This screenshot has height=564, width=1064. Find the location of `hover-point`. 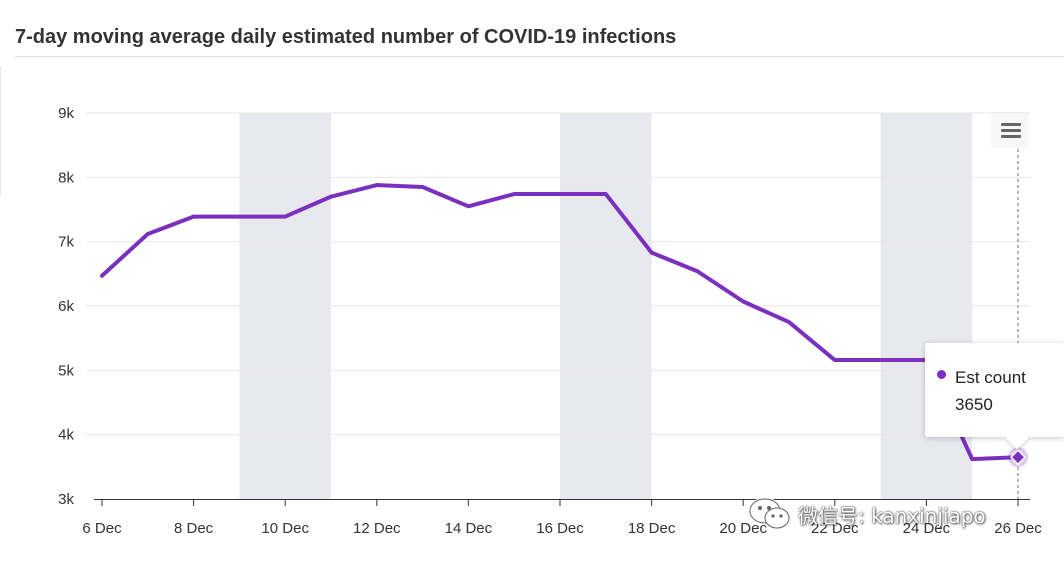

hover-point is located at coordinates (1018, 457).